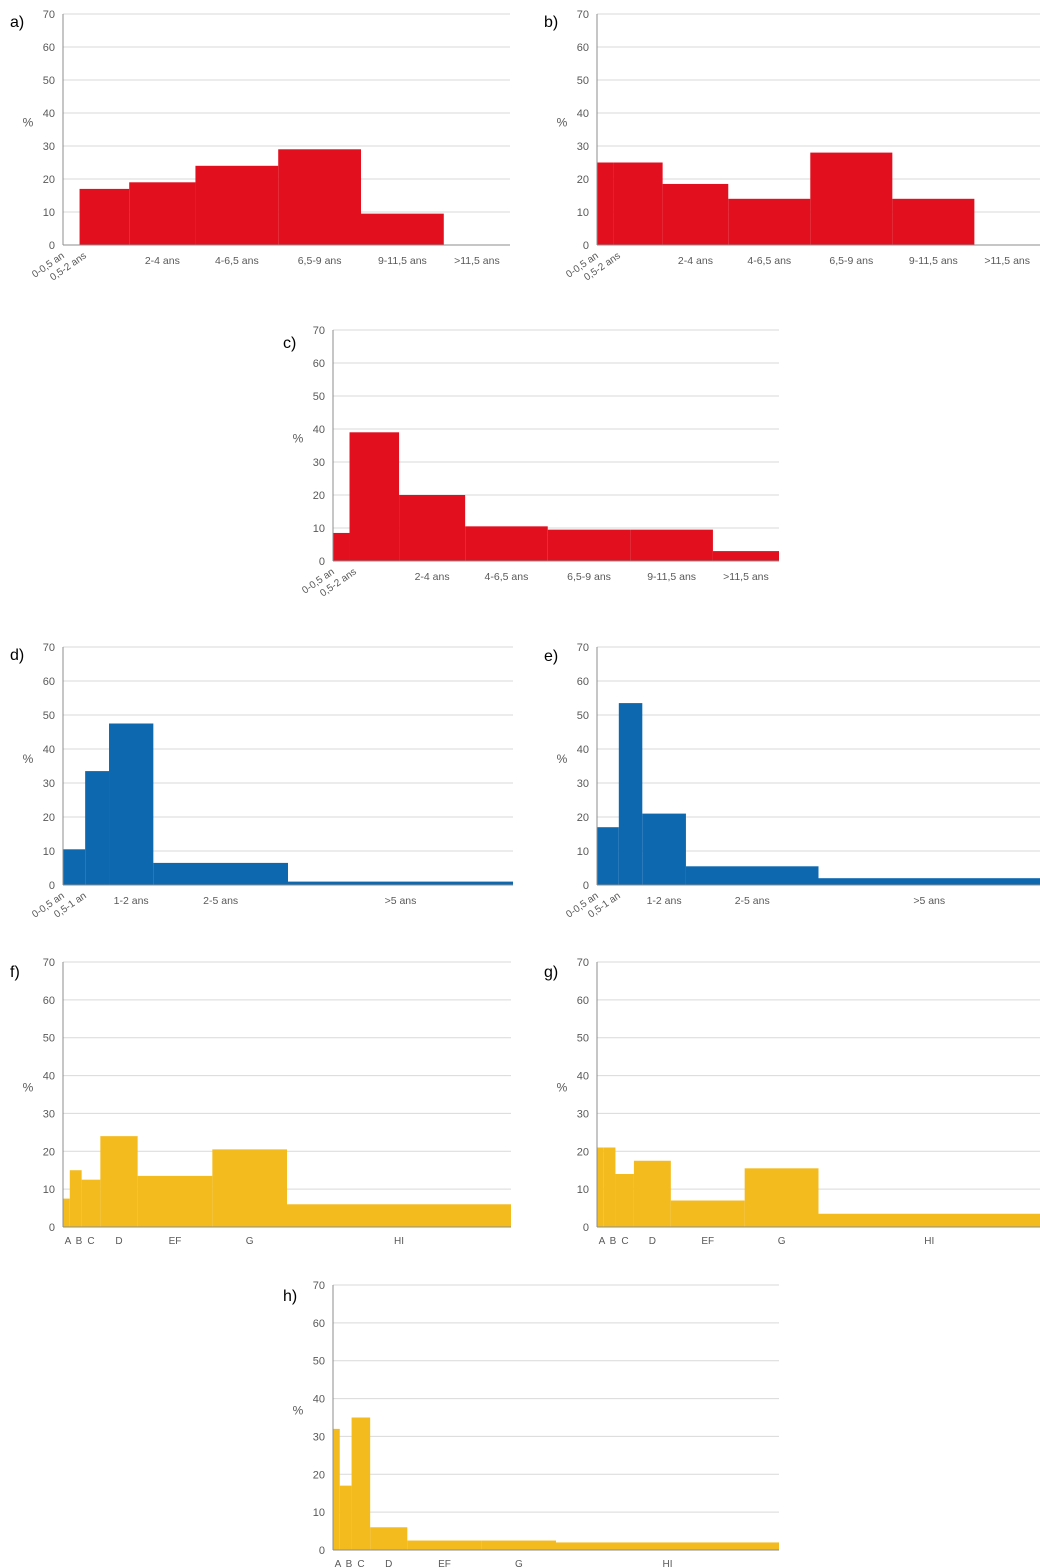 This screenshot has width=1040, height=1568. I want to click on x-tick-label: D, so click(652, 1241).